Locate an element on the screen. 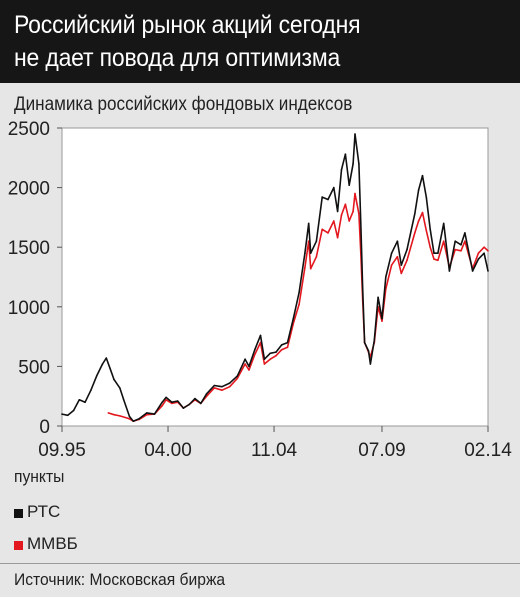 The width and height of the screenshot is (520, 597). x-tick-label: 09.95 is located at coordinates (62, 450).